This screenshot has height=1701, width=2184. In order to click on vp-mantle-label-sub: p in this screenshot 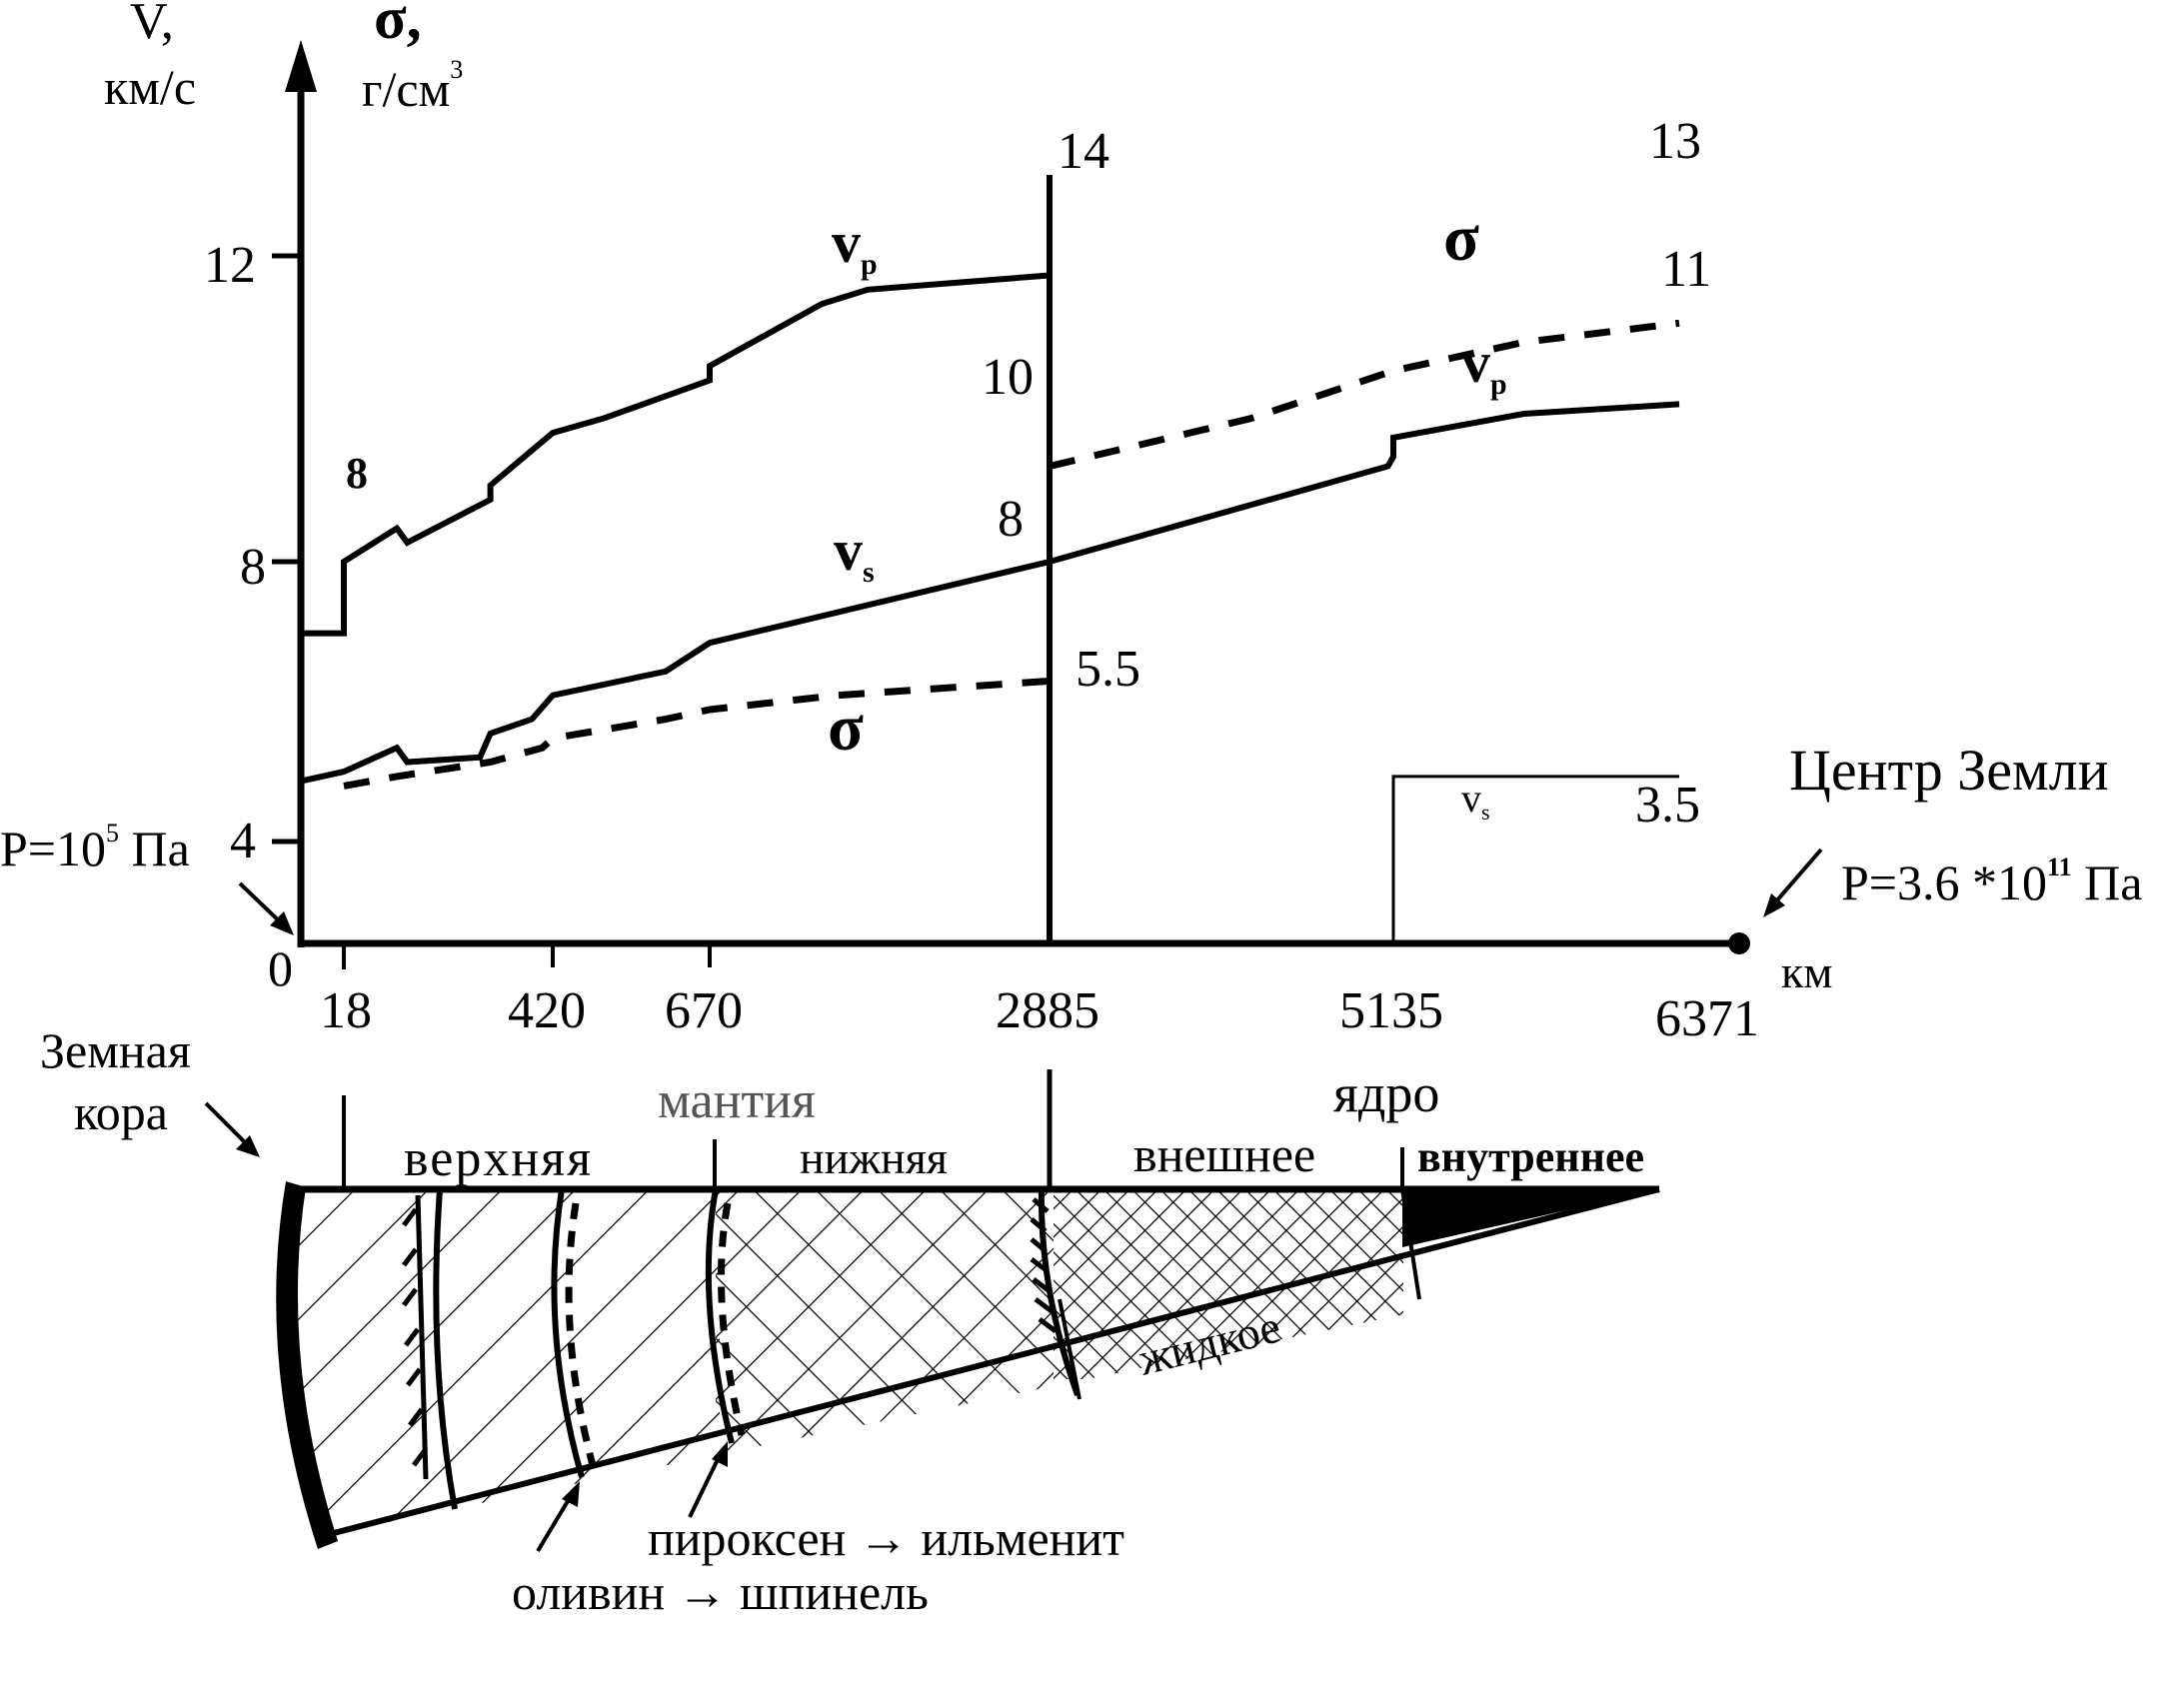, I will do `click(869, 264)`.